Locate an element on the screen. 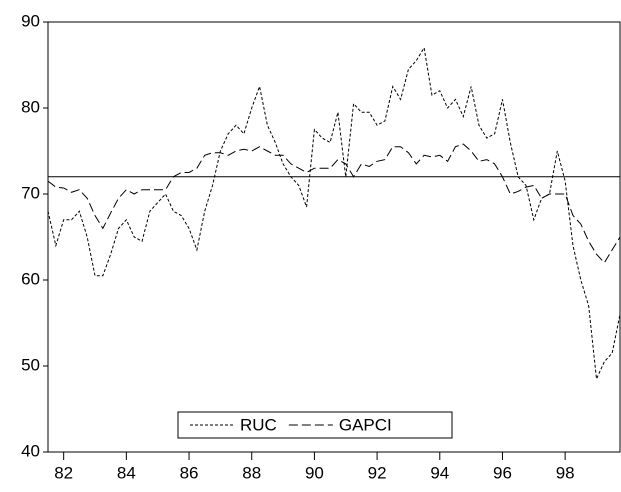  x-tick-label: 84 is located at coordinates (126, 472).